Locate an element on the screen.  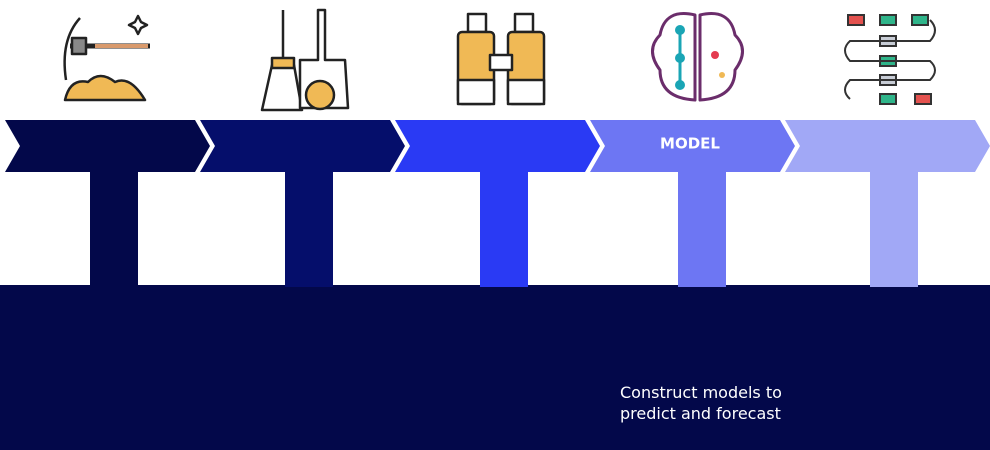
brain-icon is located at coordinates (697, 57).